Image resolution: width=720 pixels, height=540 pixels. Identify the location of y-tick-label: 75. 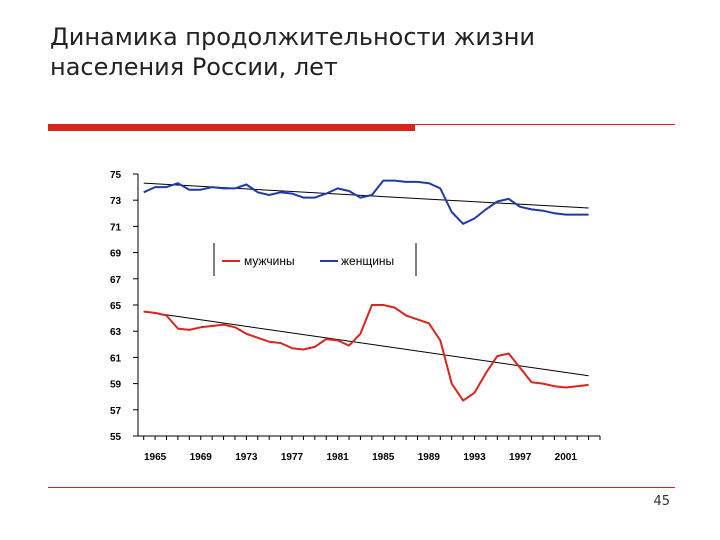
(116, 175).